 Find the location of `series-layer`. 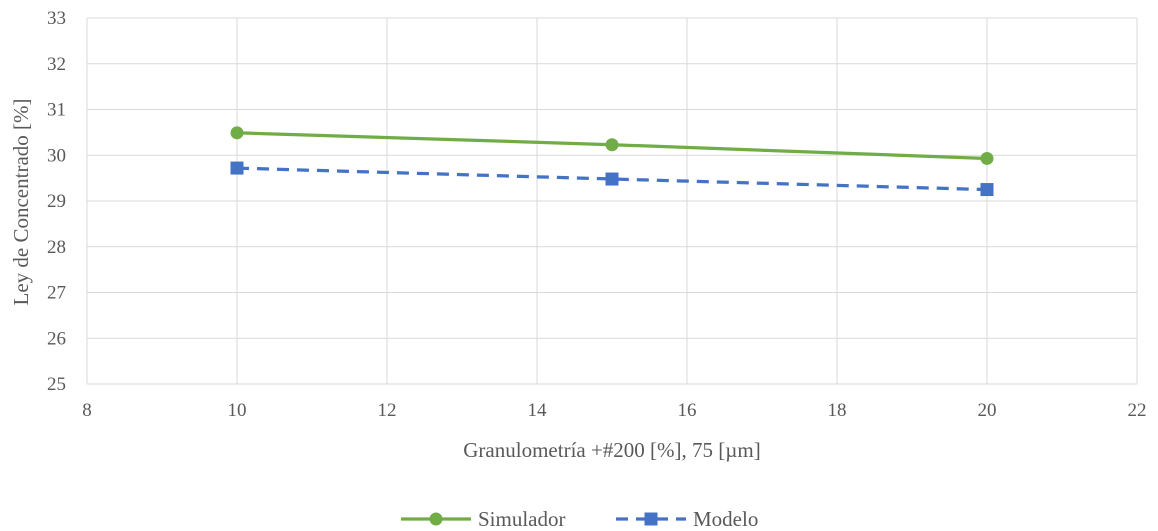

series-layer is located at coordinates (612, 161).